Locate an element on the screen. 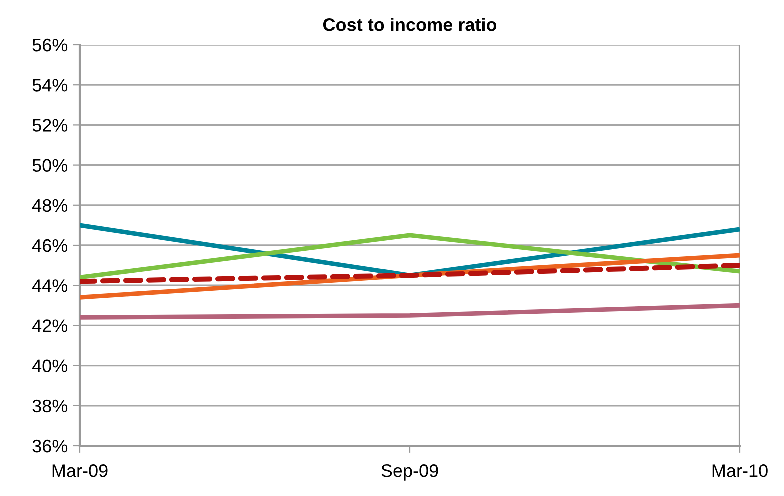 This screenshot has width=784, height=496. x-tick-label: Sep-09 is located at coordinates (410, 472).